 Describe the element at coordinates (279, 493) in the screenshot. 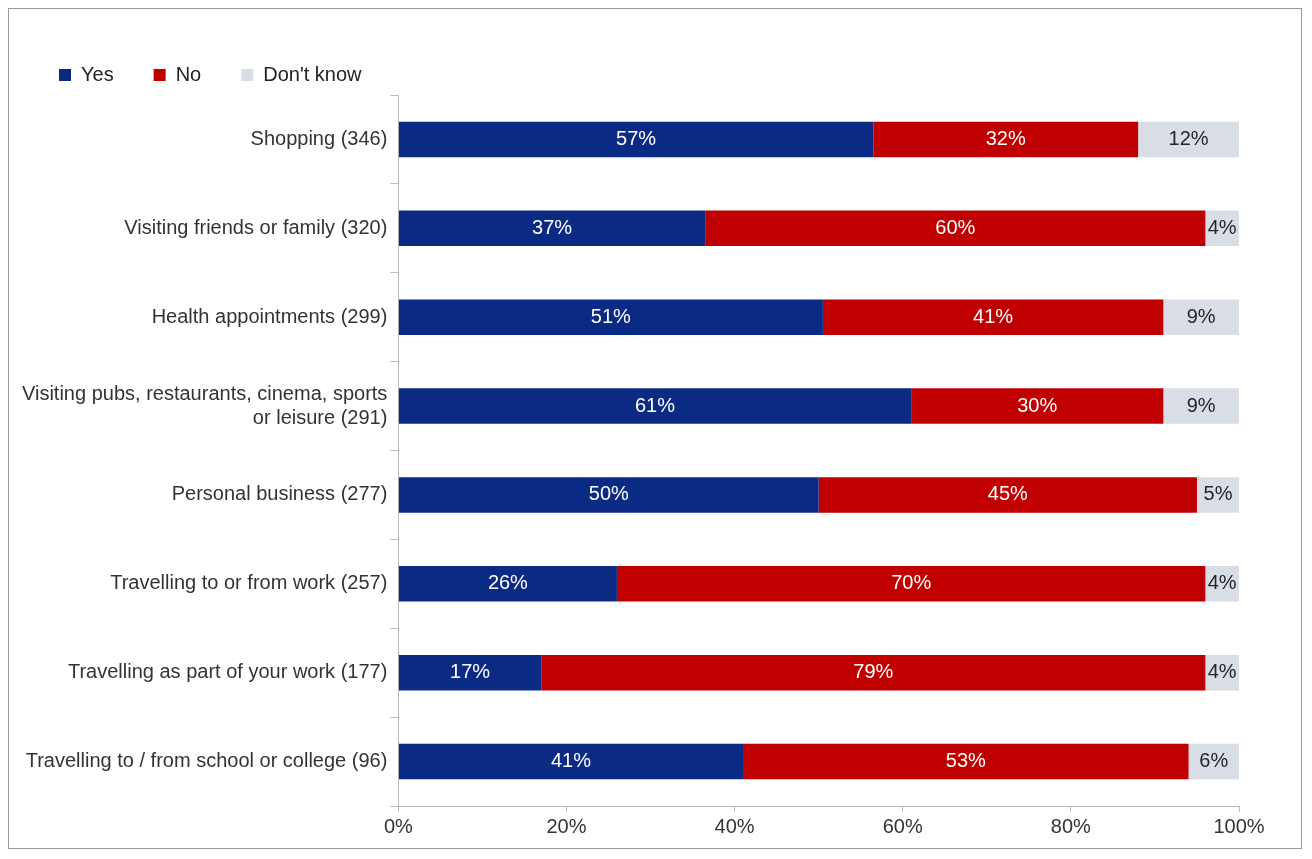

I see `y-tick-label: Personal business (277)` at that location.